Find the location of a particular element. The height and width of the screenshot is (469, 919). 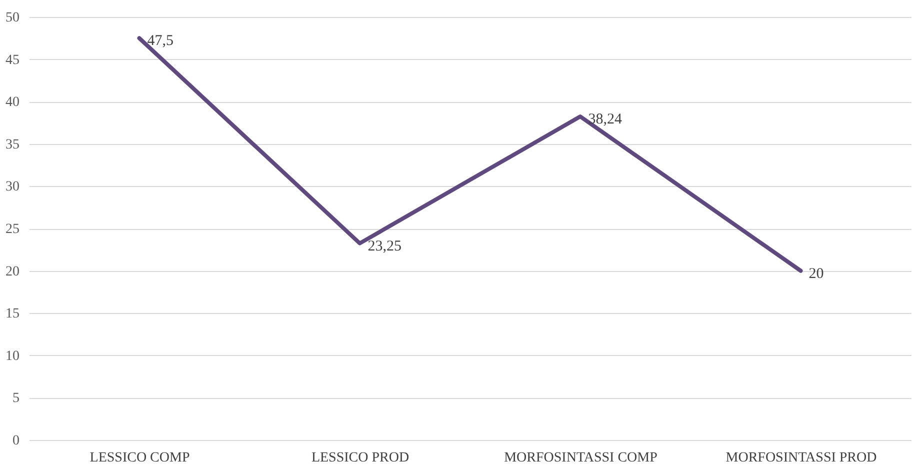

data-label: 38,24 is located at coordinates (605, 119).